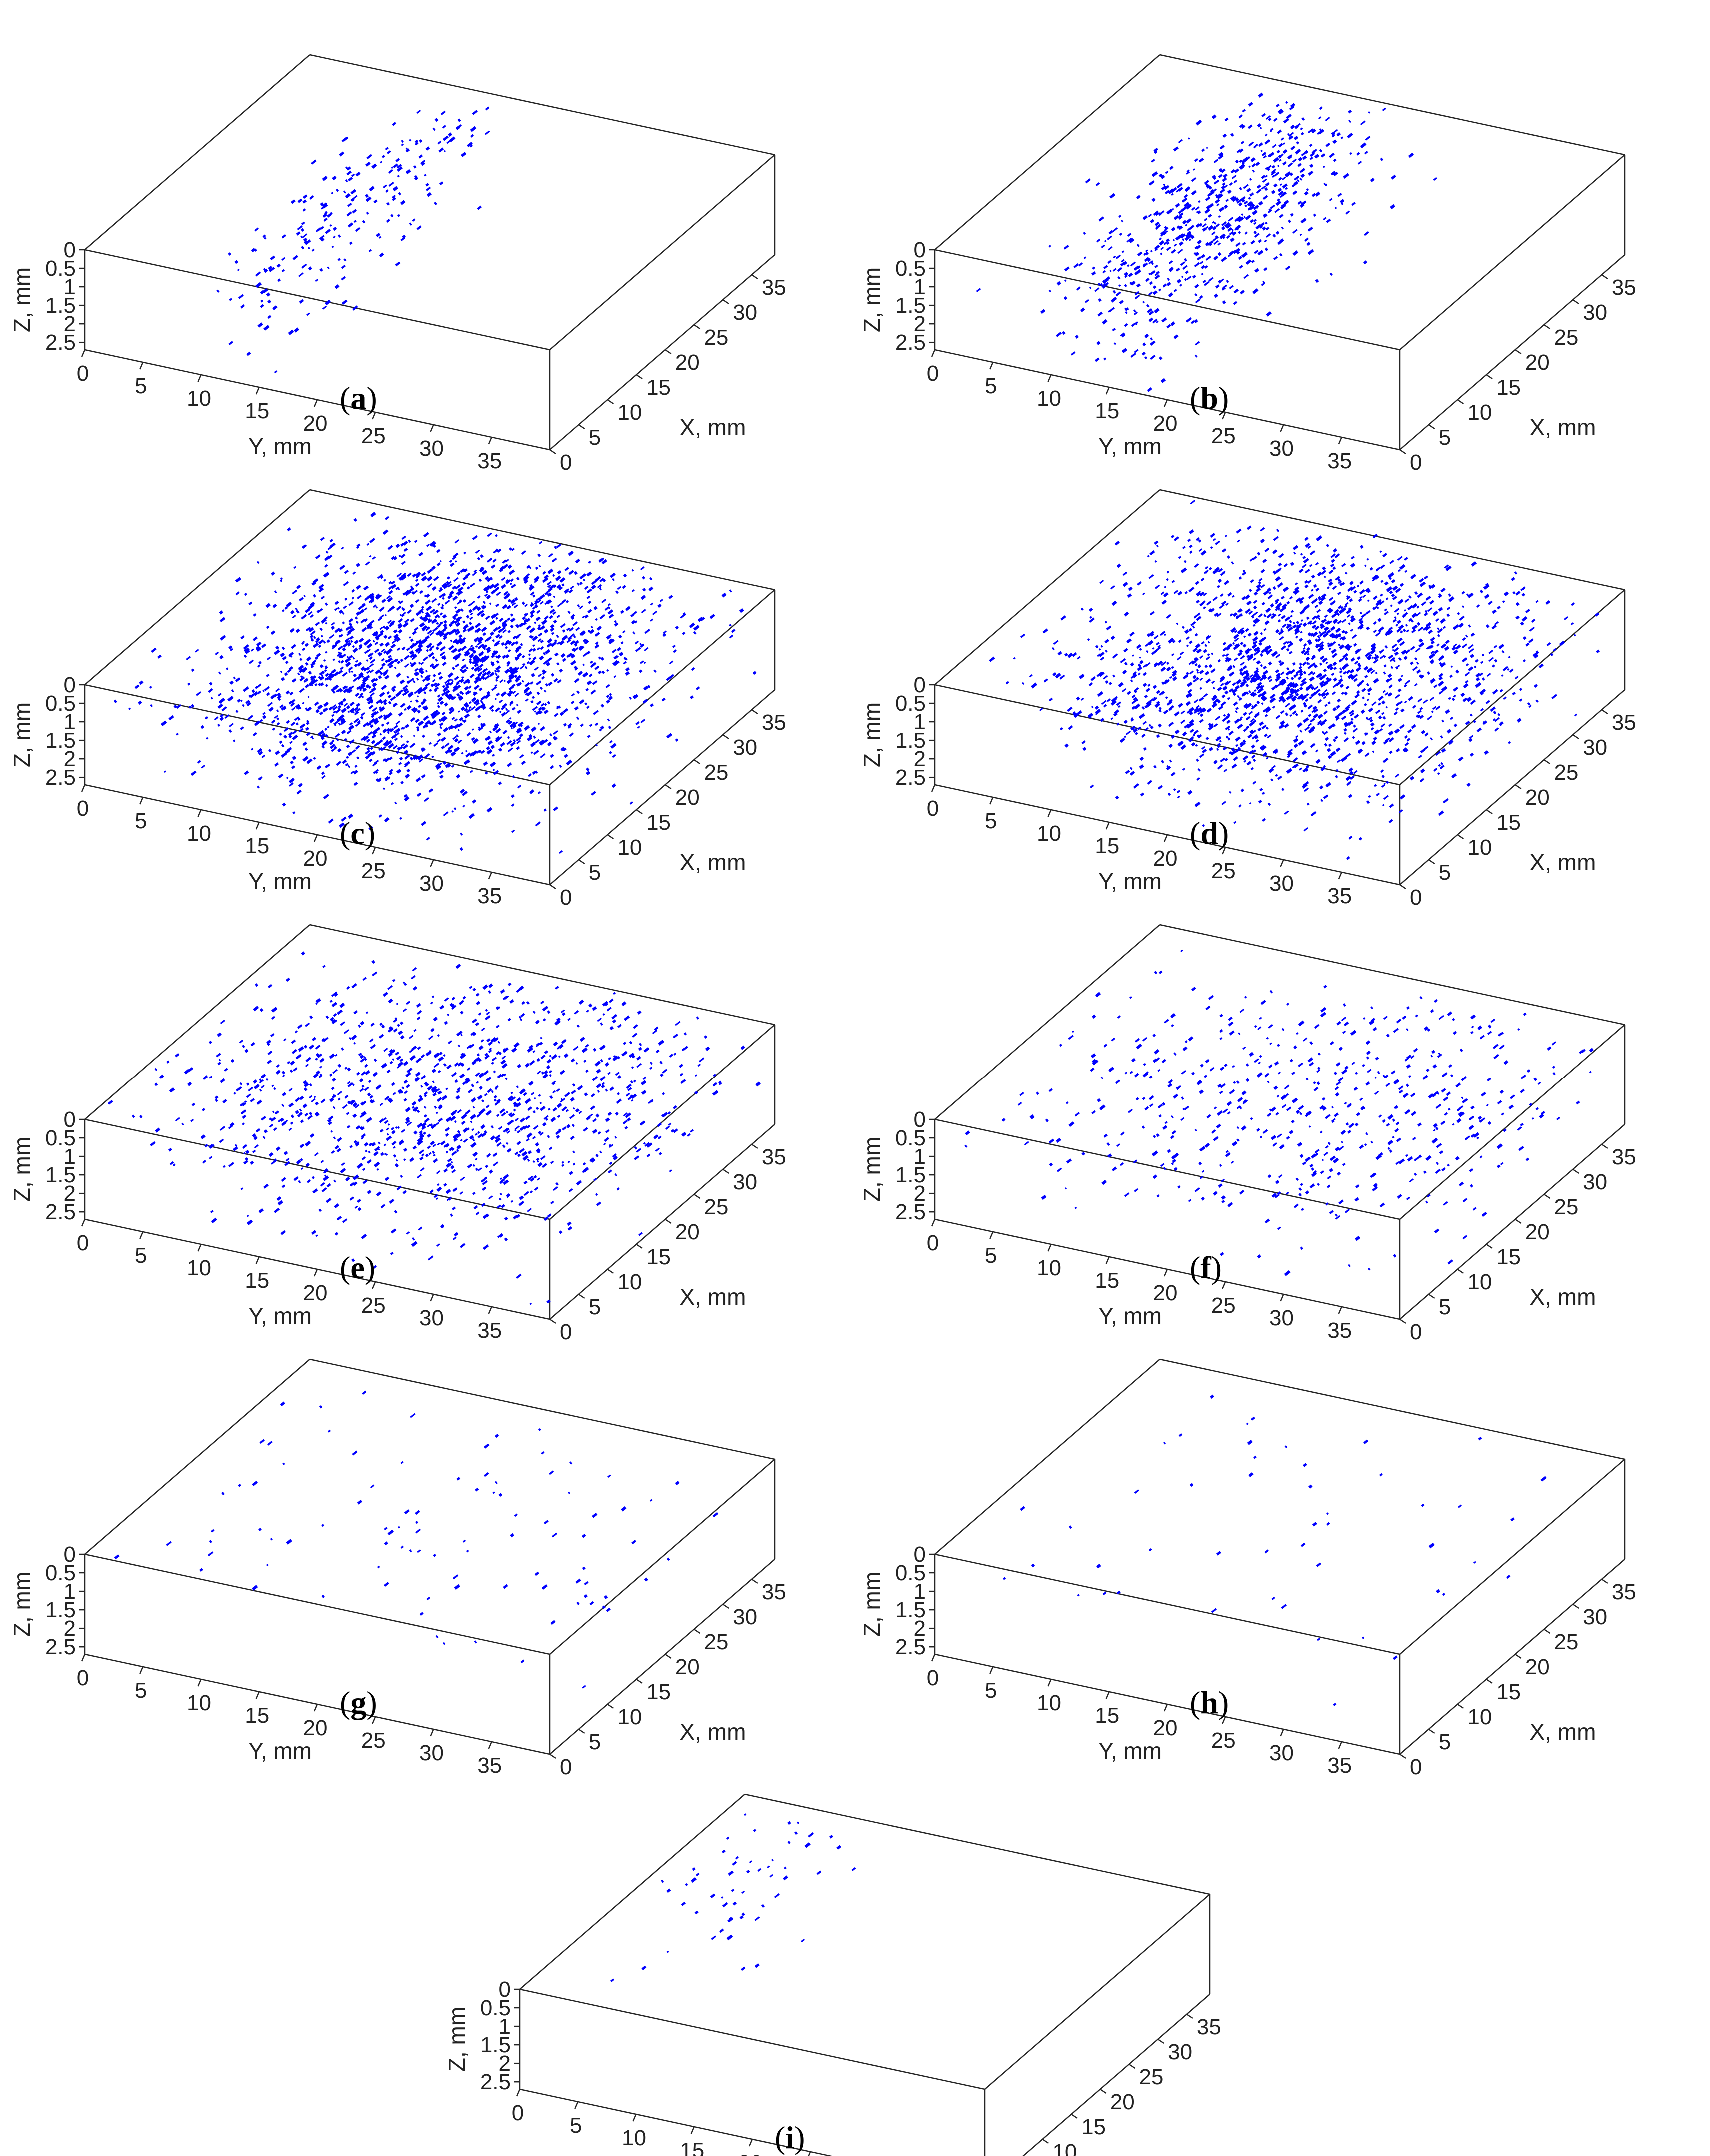 This screenshot has width=1710, height=2156. I want to click on box-edge, so click(1167, 300).